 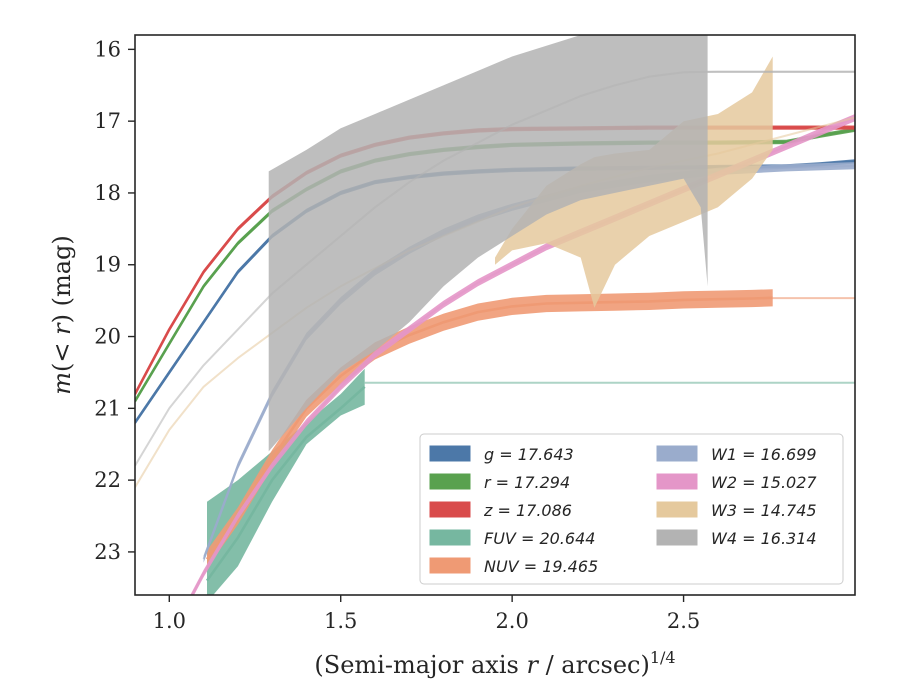 What do you see at coordinates (107, 49) in the screenshot?
I see `y-tick-label: 16` at bounding box center [107, 49].